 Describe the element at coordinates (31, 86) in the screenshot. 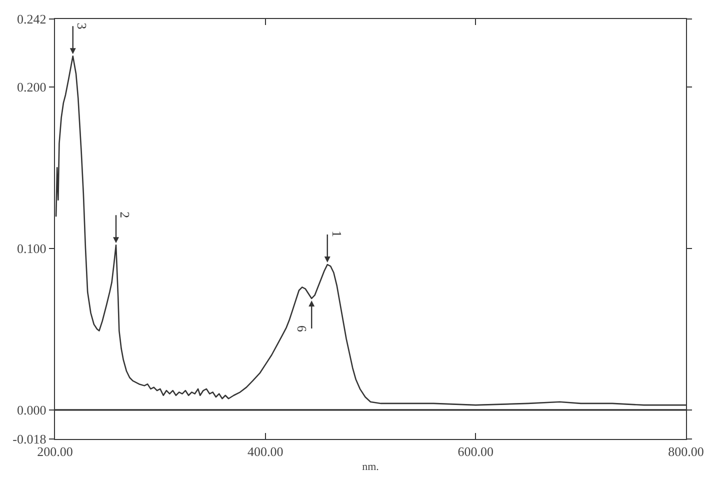

I see `y-tick-label: 0.200` at that location.